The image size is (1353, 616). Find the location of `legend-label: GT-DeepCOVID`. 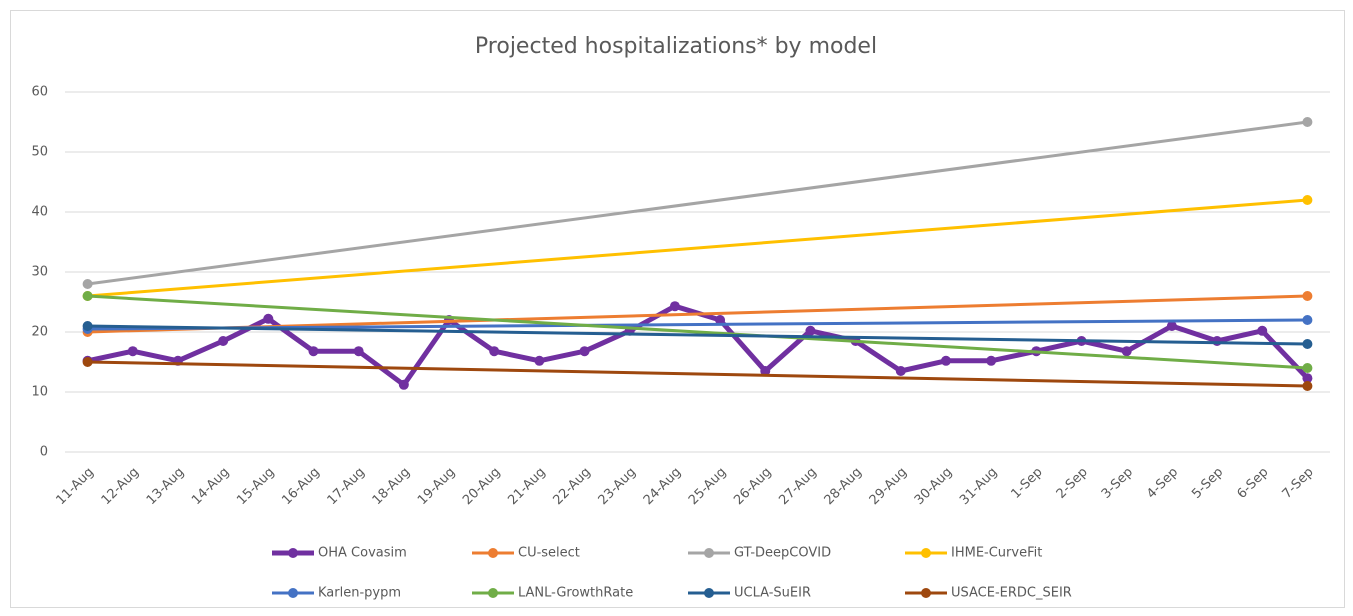

legend-label: GT-DeepCOVID is located at coordinates (782, 553).